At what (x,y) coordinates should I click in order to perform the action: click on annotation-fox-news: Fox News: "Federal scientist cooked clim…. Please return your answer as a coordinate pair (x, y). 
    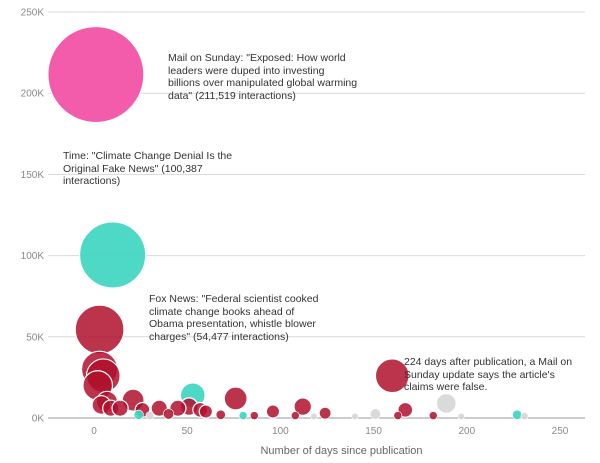
    Looking at the image, I should click on (234, 318).